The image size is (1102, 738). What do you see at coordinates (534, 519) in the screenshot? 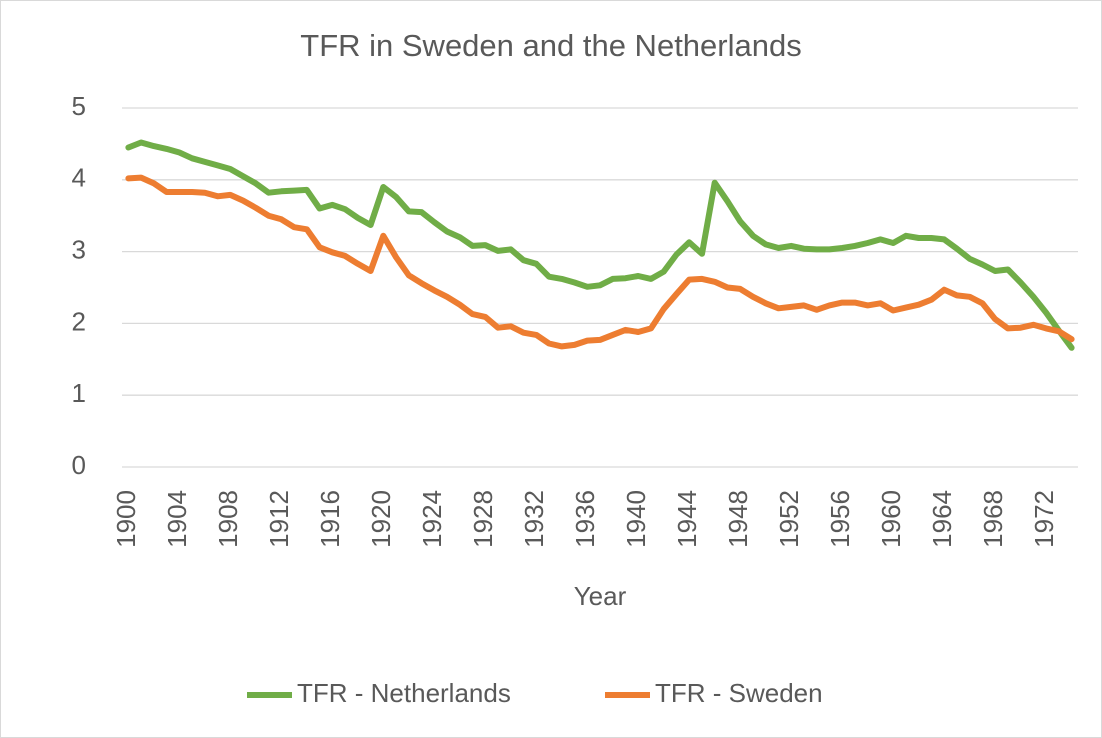
I see `x-tick-label: 1932` at bounding box center [534, 519].